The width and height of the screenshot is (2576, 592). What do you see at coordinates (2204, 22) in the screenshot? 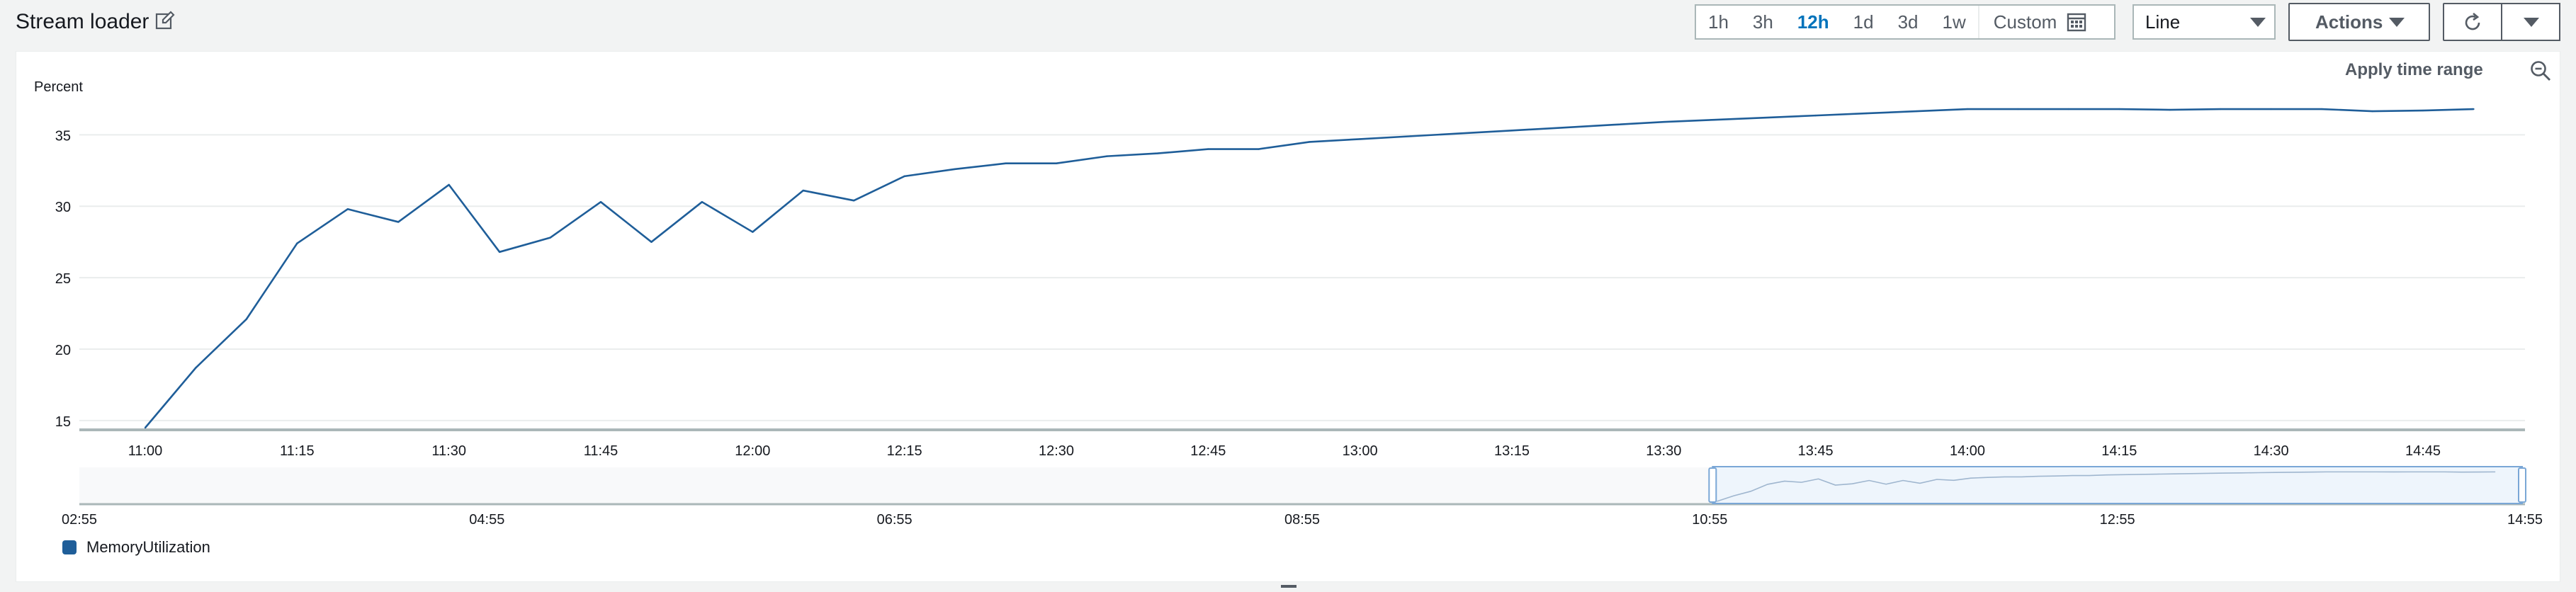
I see `view-type-select: Line` at bounding box center [2204, 22].